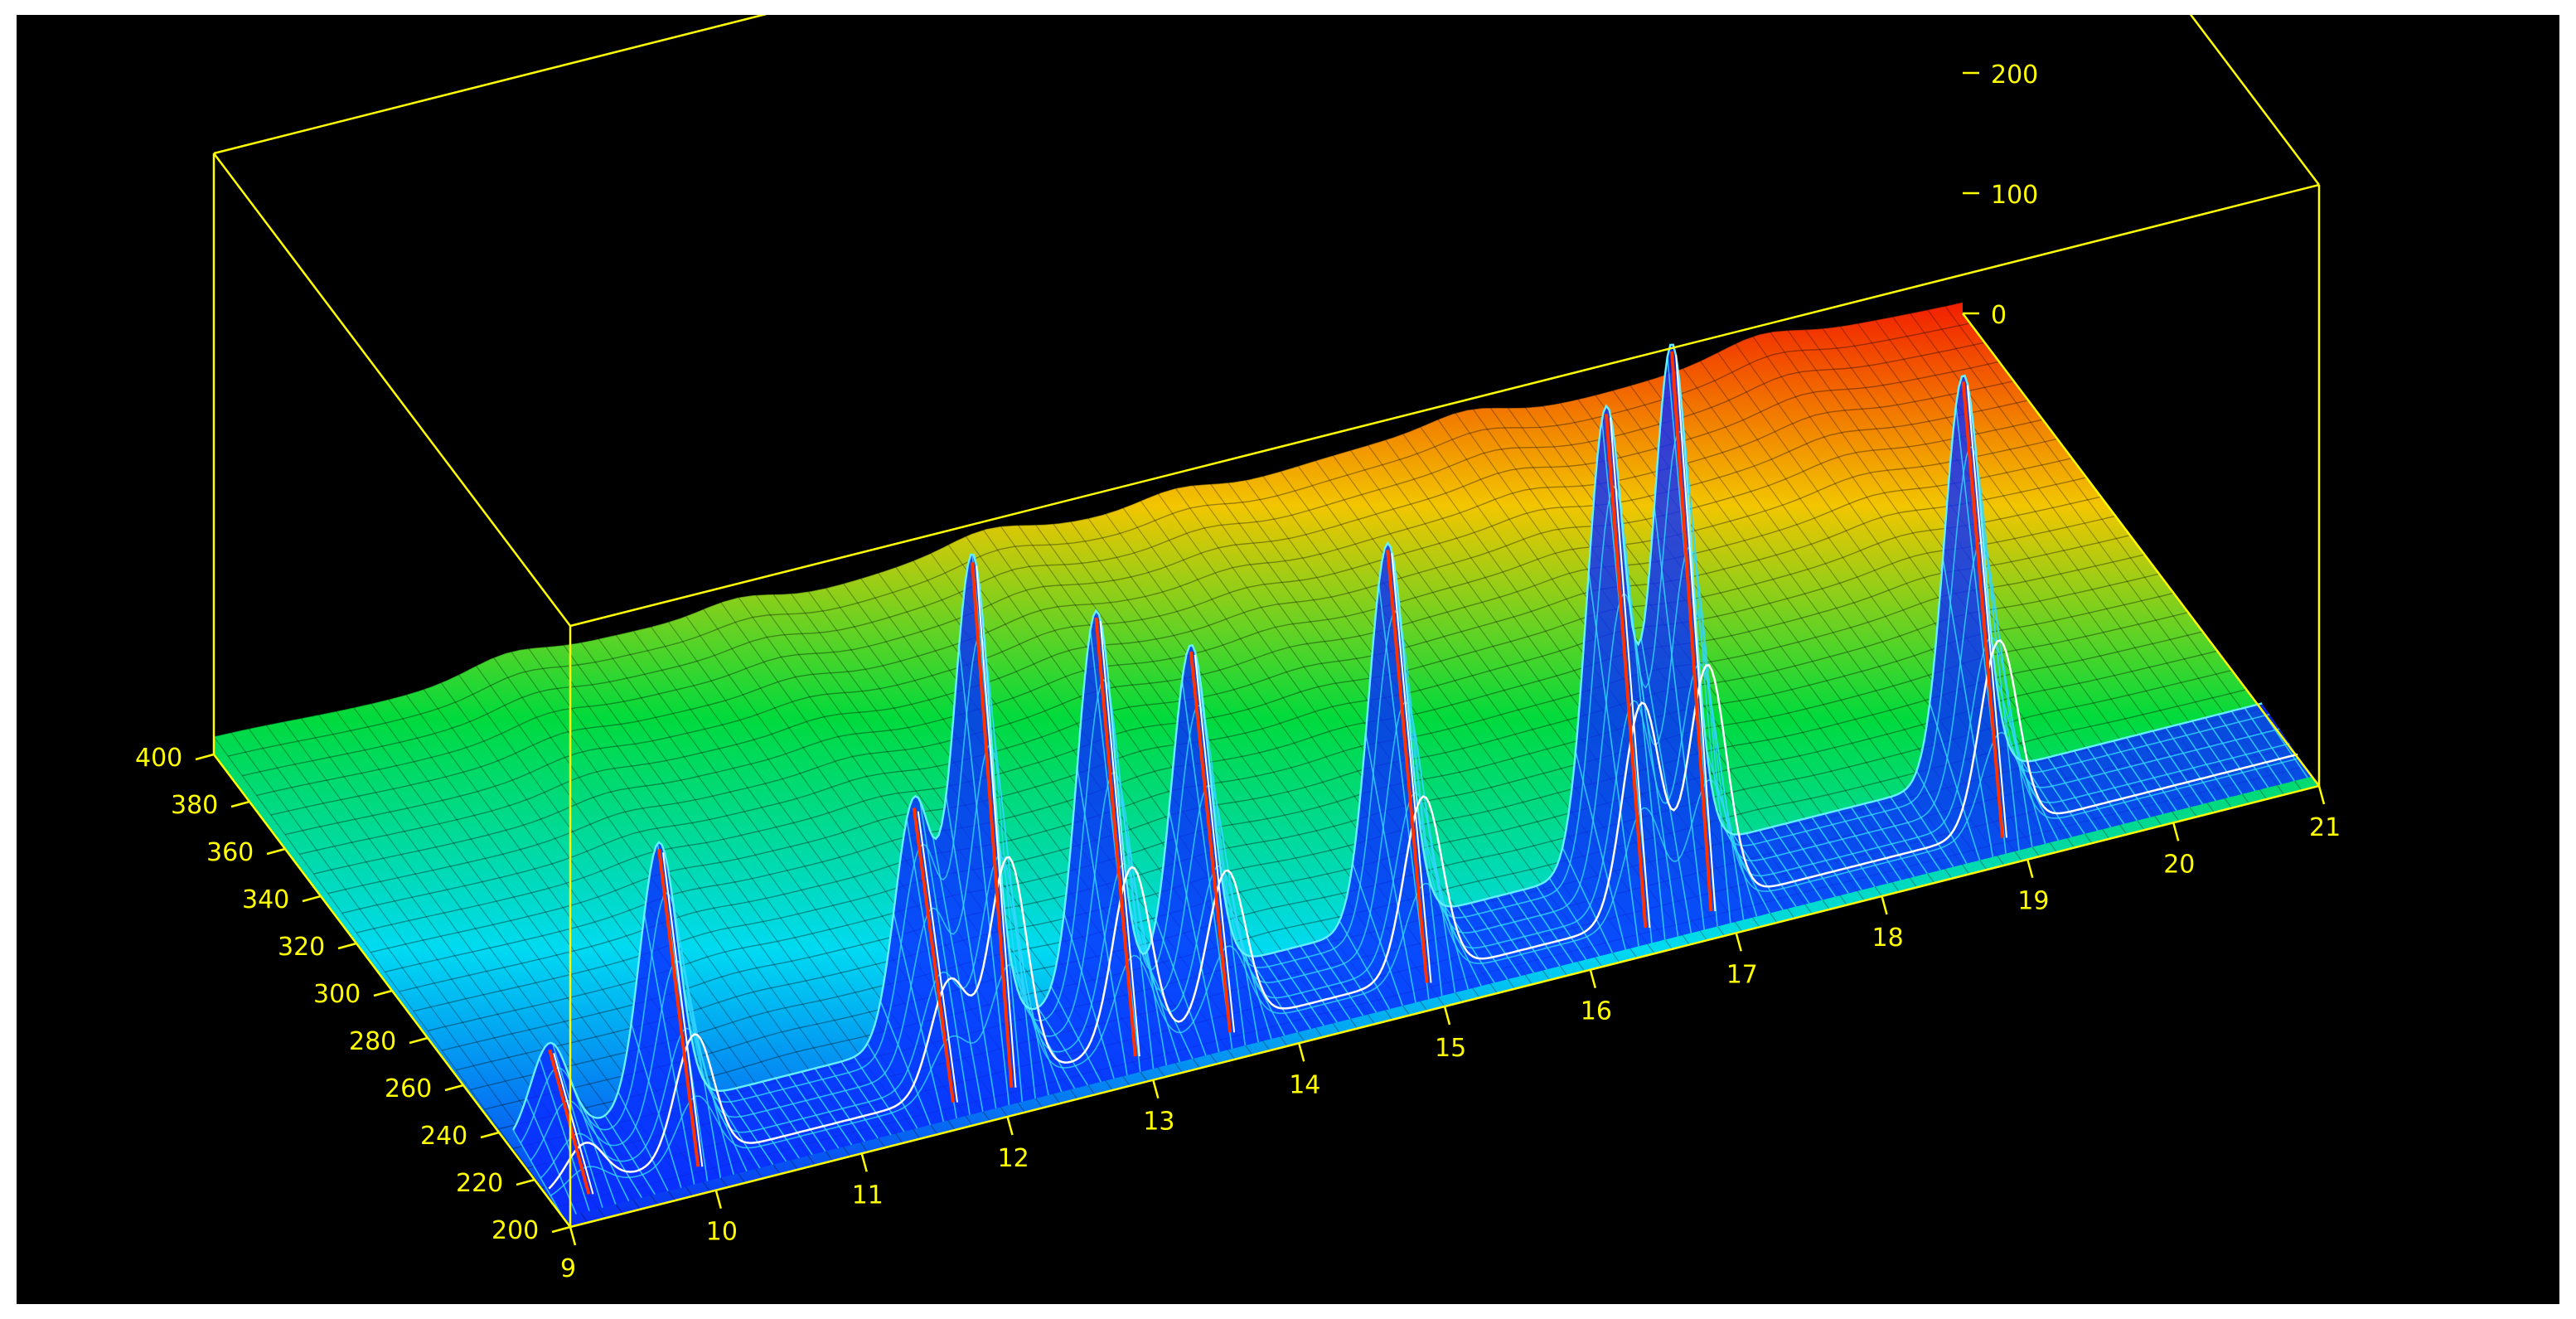 This screenshot has height=1319, width=2576. Describe the element at coordinates (938, 957) in the screenshot. I see `peak-3-highlight` at that location.